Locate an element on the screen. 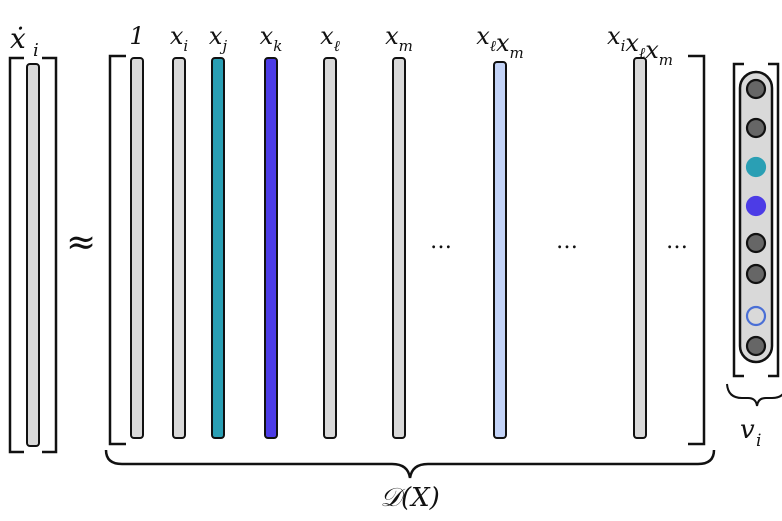  coef-label: v is located at coordinates (747, 430).